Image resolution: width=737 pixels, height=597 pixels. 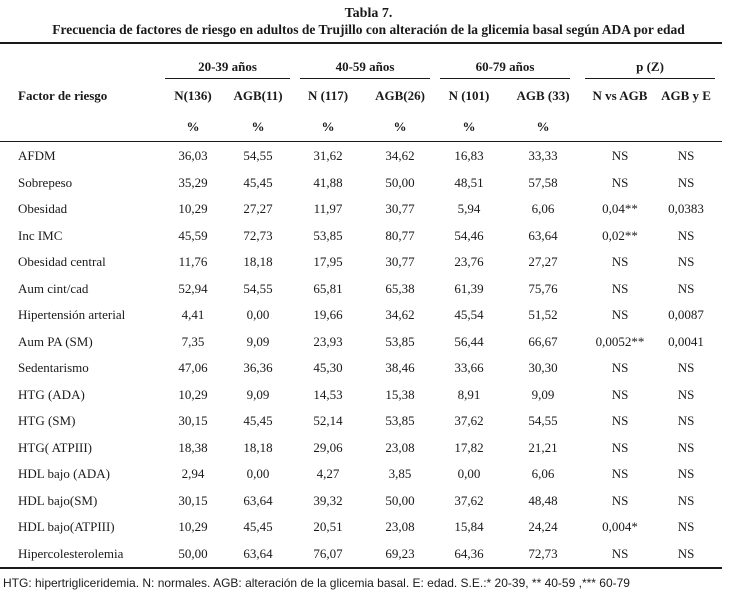 What do you see at coordinates (400, 394) in the screenshot?
I see `table-cell: 15,38` at bounding box center [400, 394].